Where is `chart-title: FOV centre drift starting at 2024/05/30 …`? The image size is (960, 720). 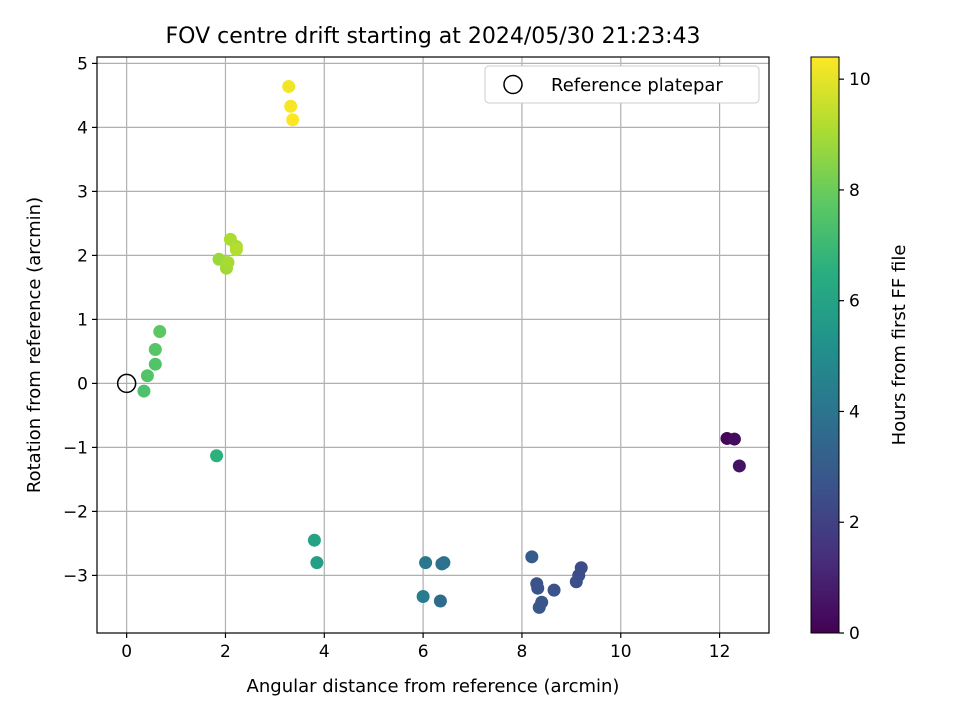 chart-title: FOV centre drift starting at 2024/05/30 … is located at coordinates (433, 36).